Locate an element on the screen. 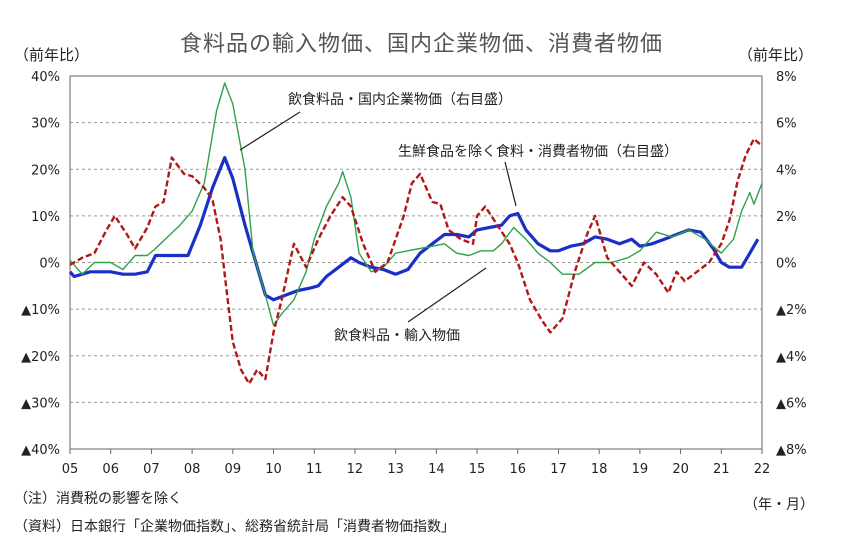  left-axis-unit: （前年比） is located at coordinates (52, 55).